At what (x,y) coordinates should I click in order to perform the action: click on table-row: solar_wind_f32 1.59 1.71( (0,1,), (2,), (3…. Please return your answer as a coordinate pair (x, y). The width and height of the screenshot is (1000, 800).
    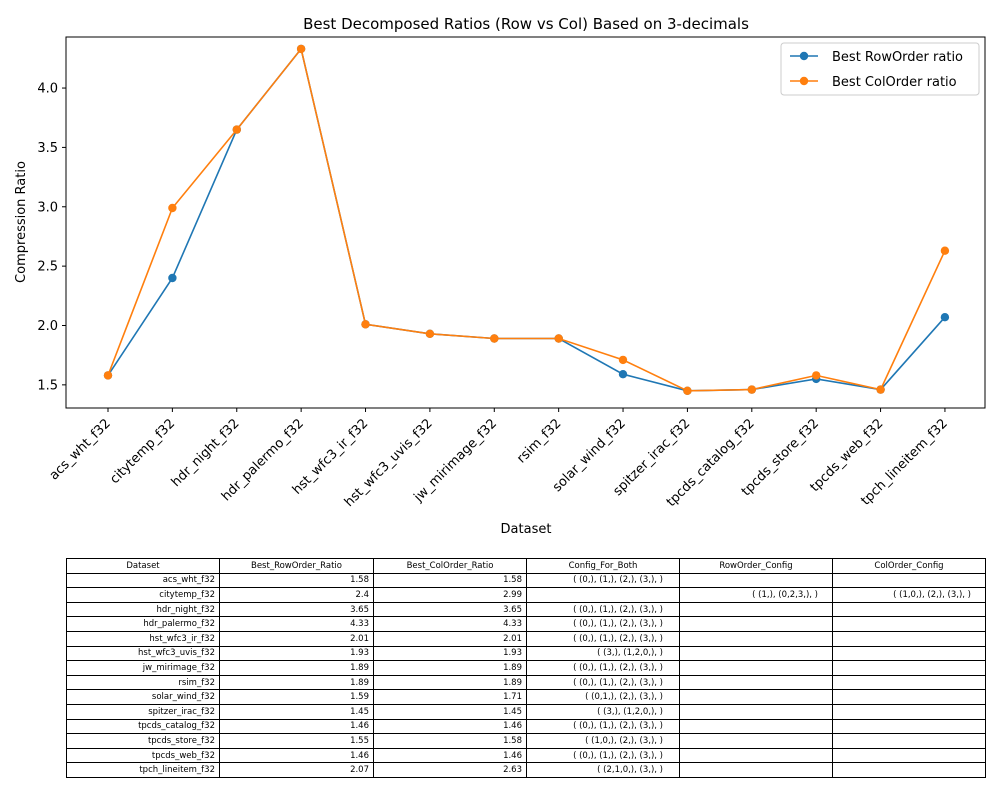
    Looking at the image, I should click on (526, 697).